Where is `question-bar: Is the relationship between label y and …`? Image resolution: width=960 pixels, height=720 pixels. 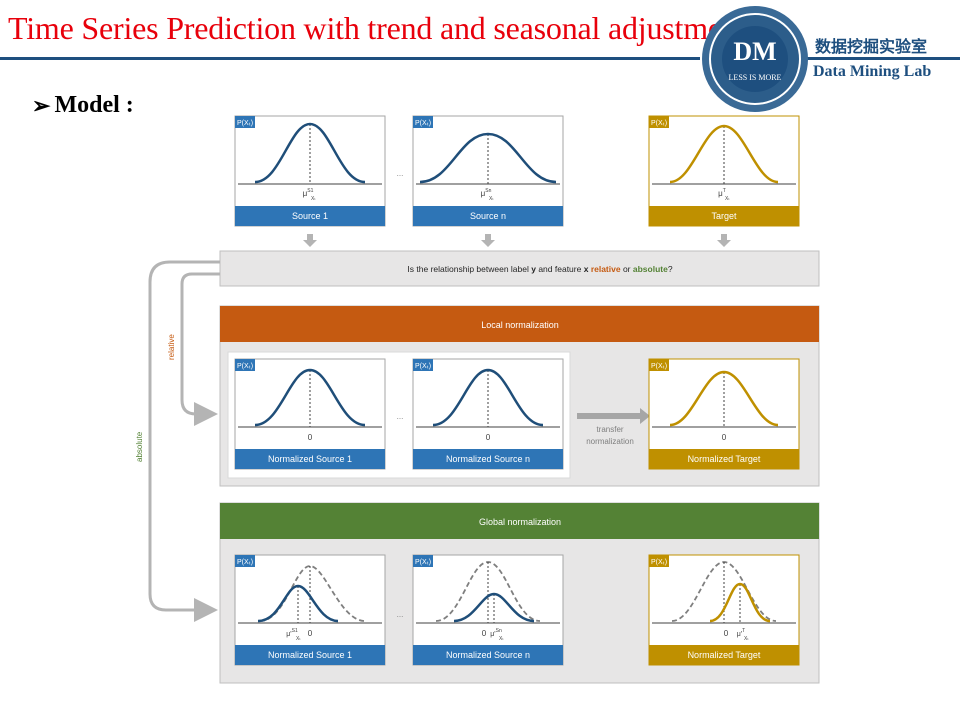 question-bar: Is the relationship between label y and … is located at coordinates (519, 268).